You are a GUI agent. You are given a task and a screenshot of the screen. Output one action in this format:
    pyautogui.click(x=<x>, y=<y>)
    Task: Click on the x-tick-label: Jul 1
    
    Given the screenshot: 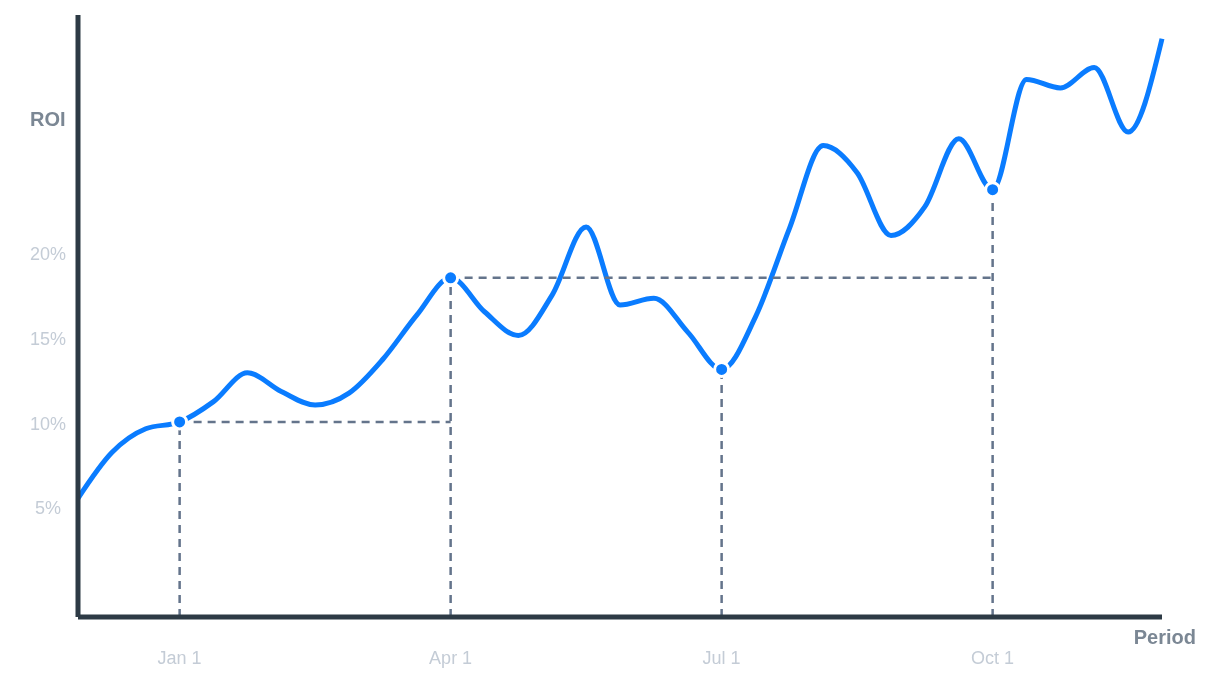 What is the action you would take?
    pyautogui.click(x=721, y=657)
    